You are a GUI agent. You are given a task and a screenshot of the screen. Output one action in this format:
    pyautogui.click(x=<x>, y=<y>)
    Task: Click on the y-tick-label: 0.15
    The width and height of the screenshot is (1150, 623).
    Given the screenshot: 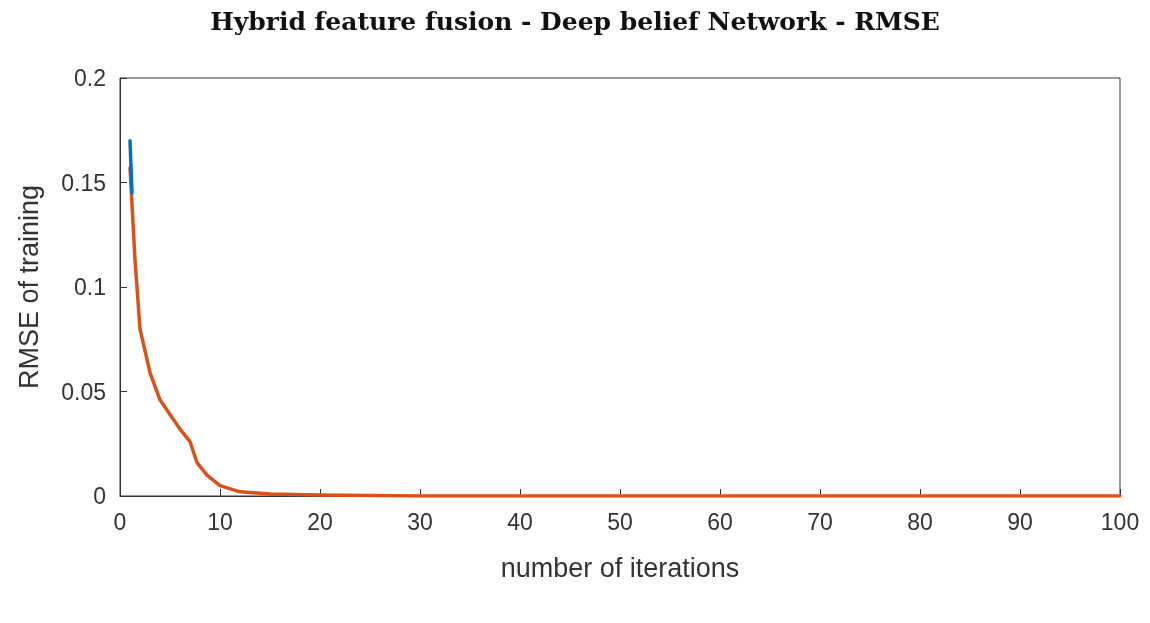 What is the action you would take?
    pyautogui.click(x=83, y=182)
    